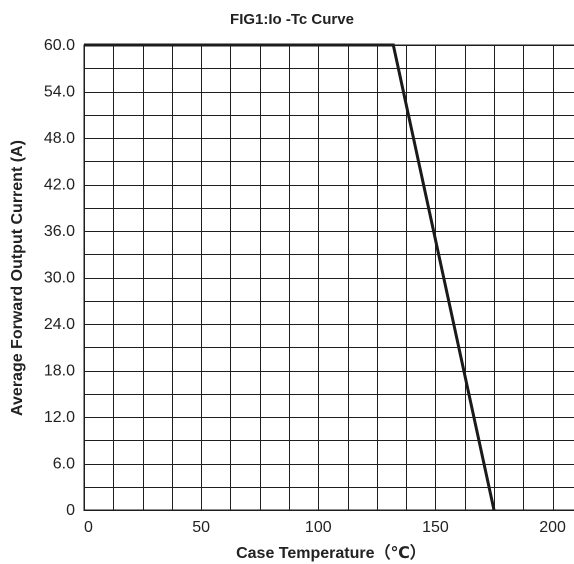  What do you see at coordinates (59, 231) in the screenshot?
I see `y-tick-label: 36.0` at bounding box center [59, 231].